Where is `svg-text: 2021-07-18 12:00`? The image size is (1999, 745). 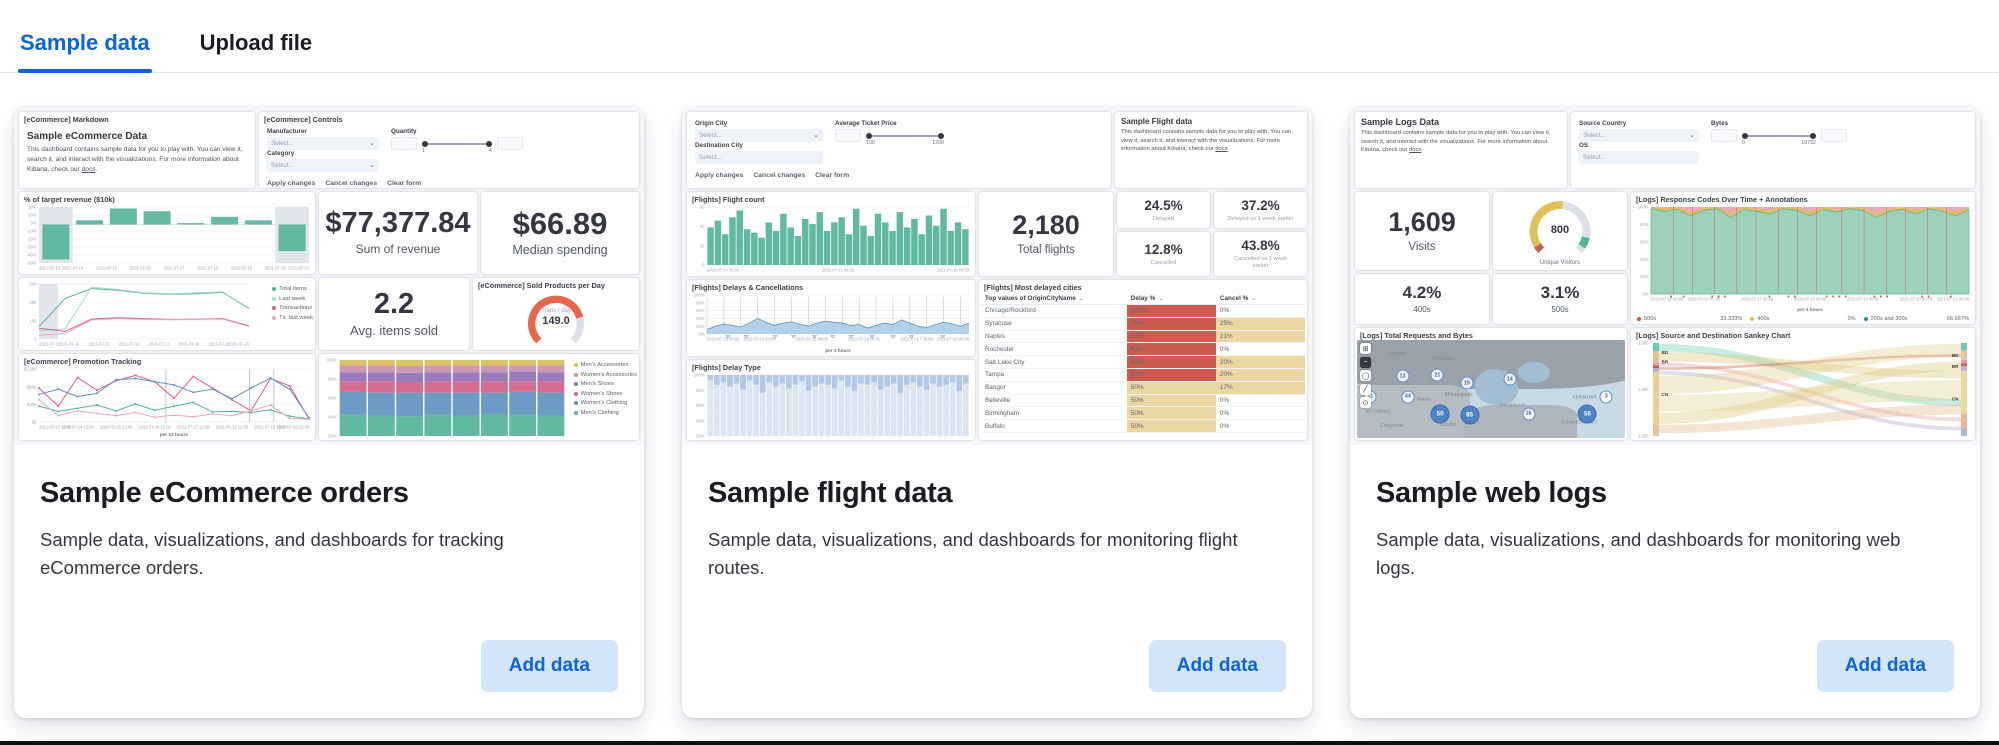 svg-text: 2021-07-18 12:00 is located at coordinates (232, 427).